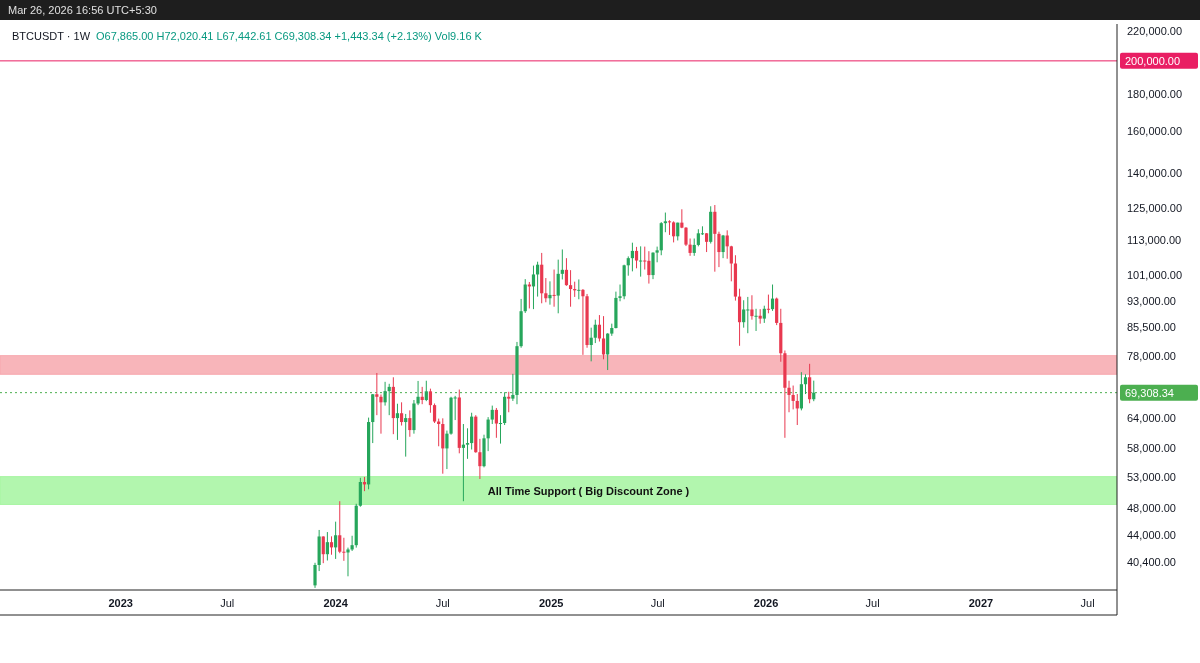 The image size is (1200, 663). What do you see at coordinates (1149, 392) in the screenshot?
I see `ref-line-label: 69,308.34` at bounding box center [1149, 392].